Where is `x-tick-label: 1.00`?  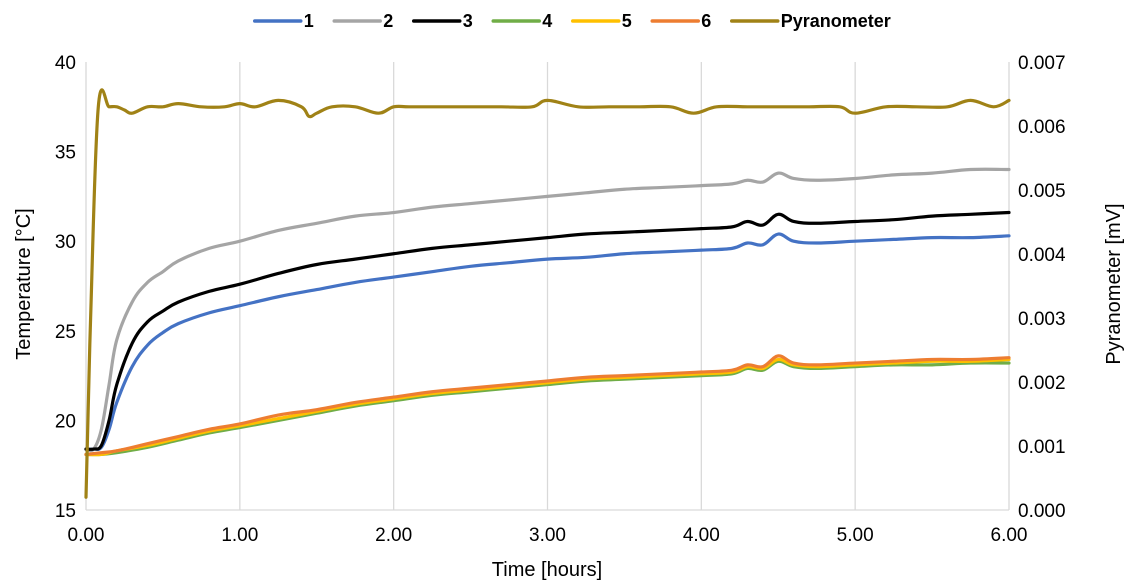
x-tick-label: 1.00 is located at coordinates (239, 535).